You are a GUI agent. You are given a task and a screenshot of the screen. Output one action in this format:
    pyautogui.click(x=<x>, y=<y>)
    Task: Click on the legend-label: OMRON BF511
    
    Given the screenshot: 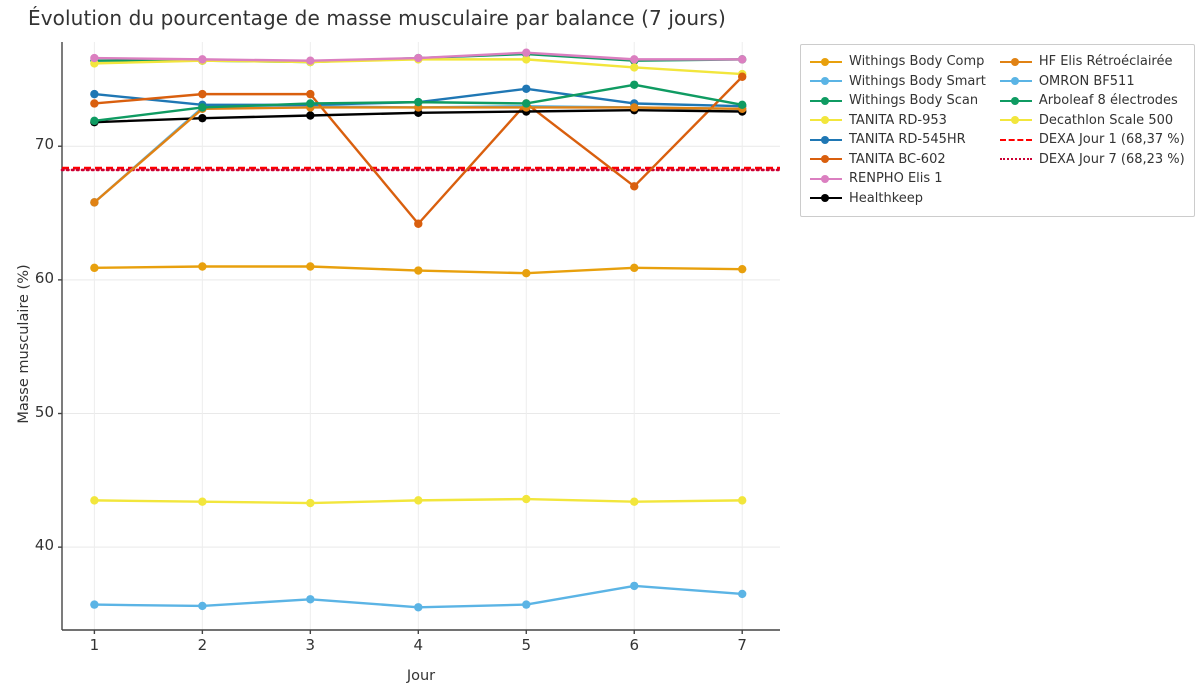 What is the action you would take?
    pyautogui.click(x=1086, y=81)
    